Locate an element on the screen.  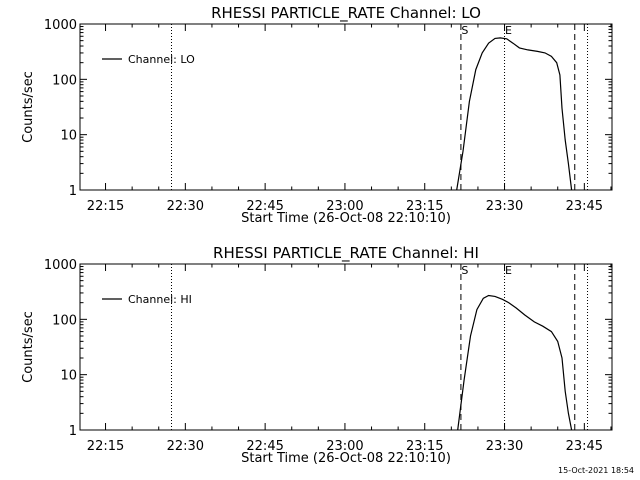
legend-label: Channel: LO is located at coordinates (161, 59).